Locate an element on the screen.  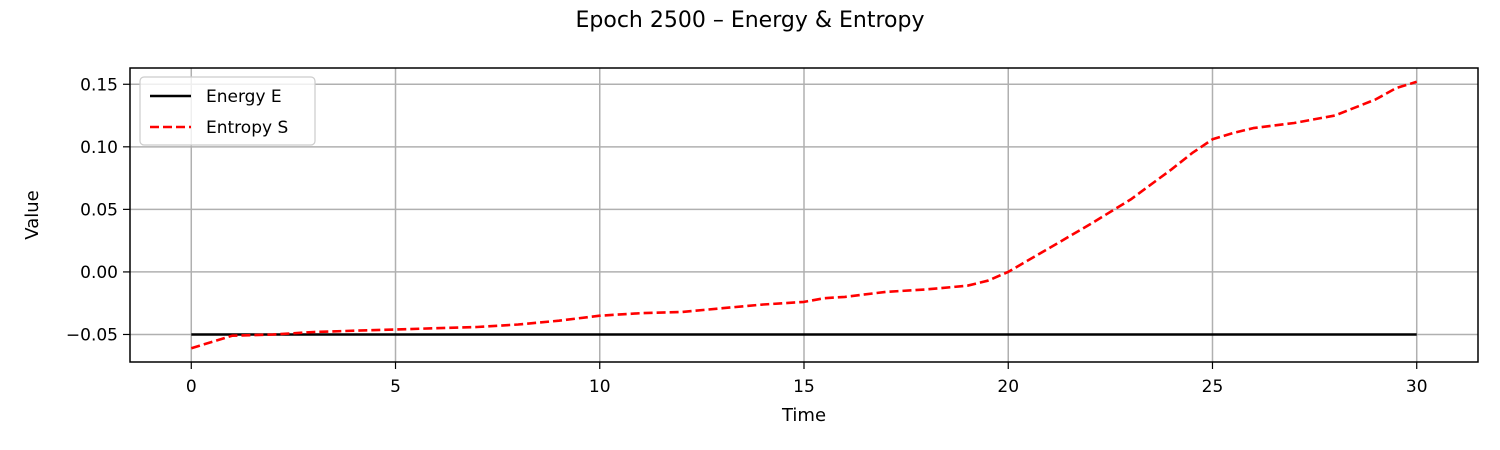
x-axis-label: Time is located at coordinates (803, 415).